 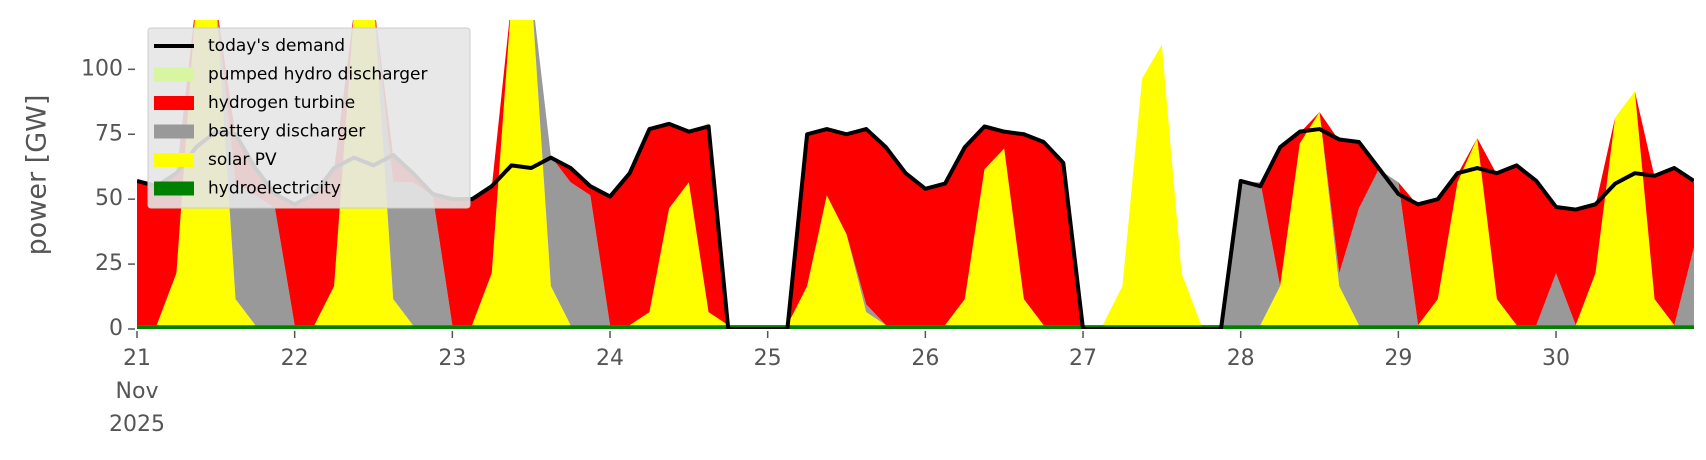 I want to click on x-tick-label: 26, so click(x=925, y=358).